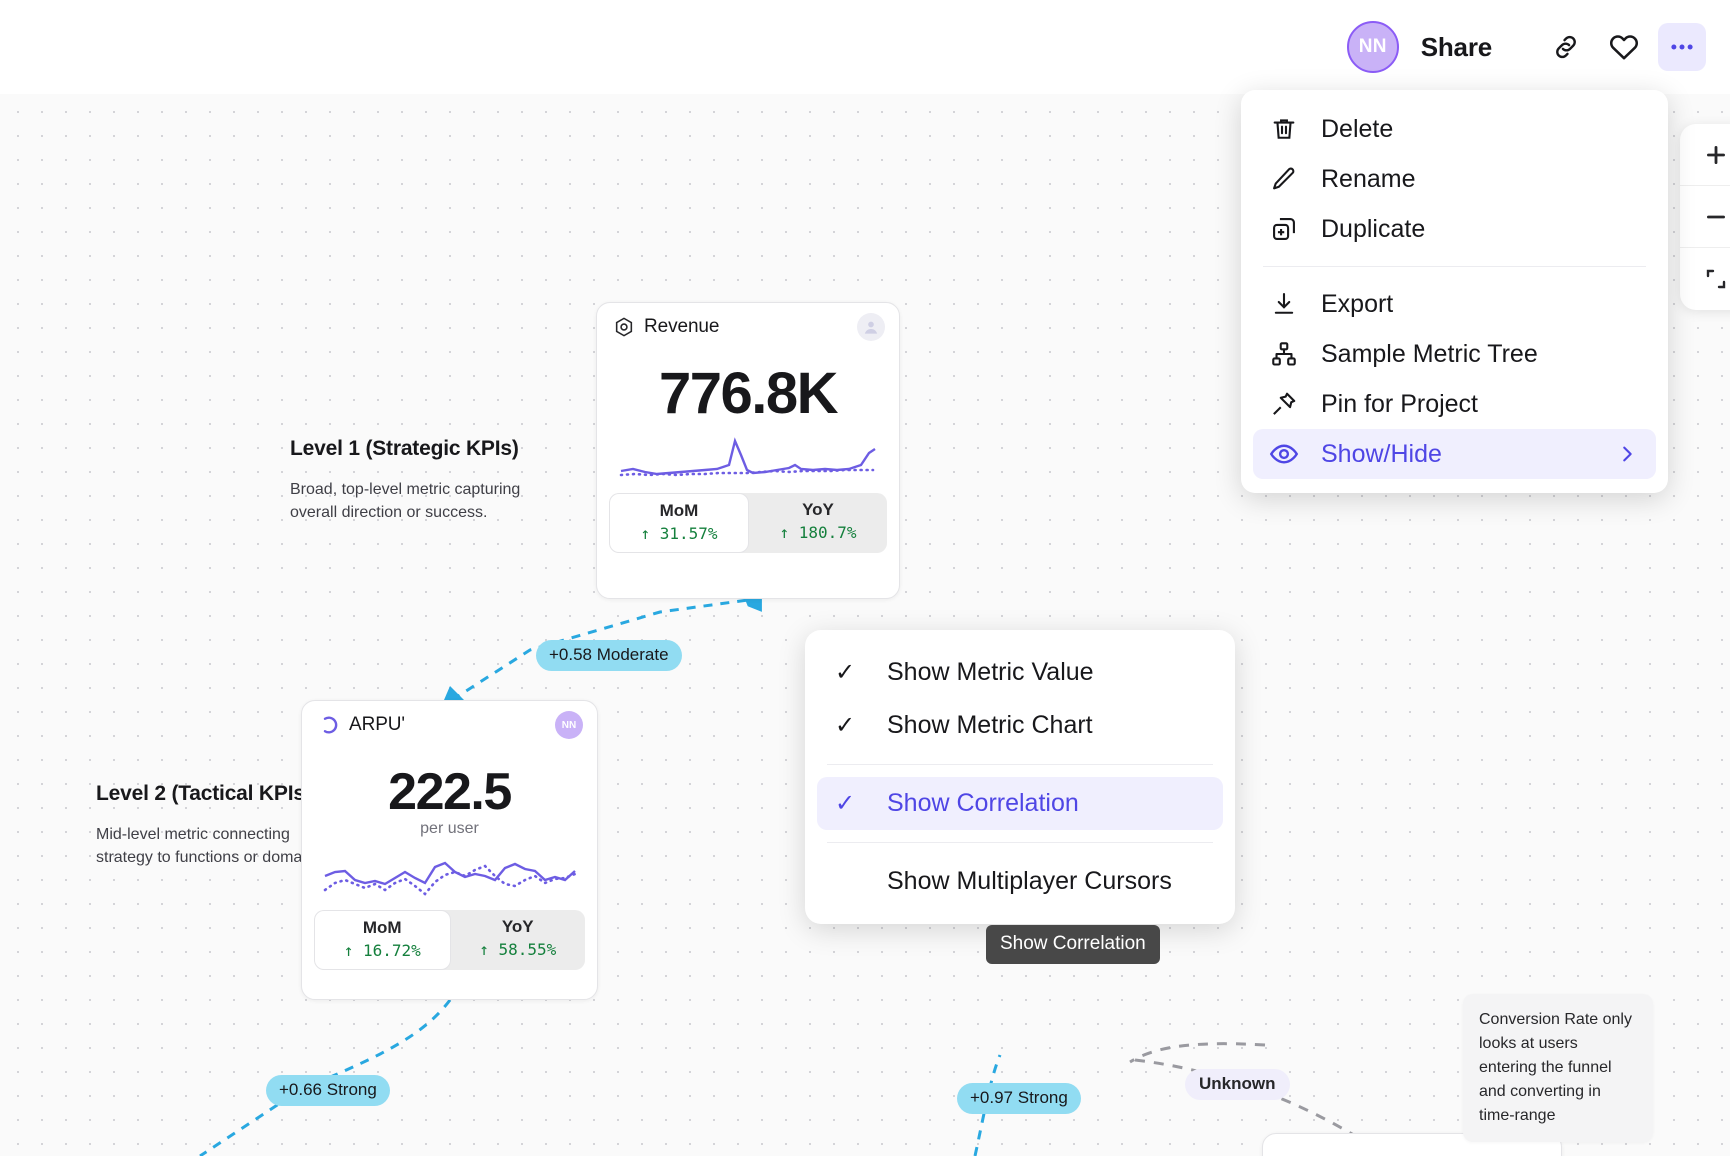 This screenshot has height=1156, width=1730. What do you see at coordinates (204, 793) in the screenshot?
I see `level-2-title: Level 2 (Tactical KPIs)` at bounding box center [204, 793].